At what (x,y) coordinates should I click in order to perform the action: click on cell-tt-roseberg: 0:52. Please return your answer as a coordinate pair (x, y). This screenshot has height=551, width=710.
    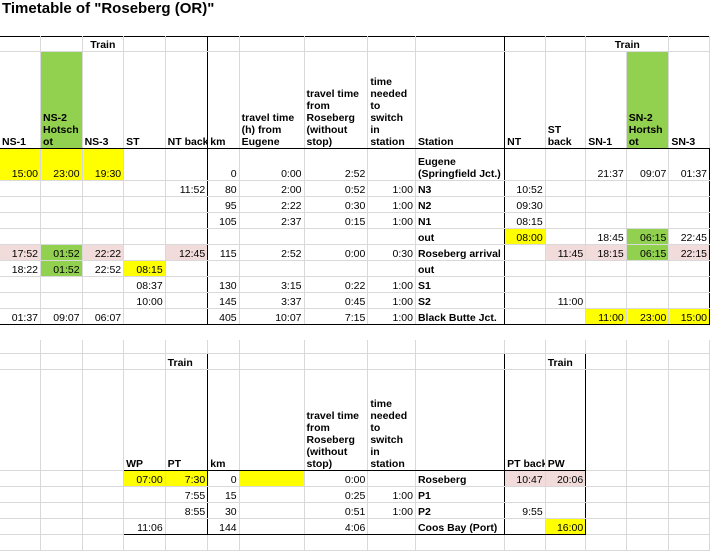
    Looking at the image, I should click on (336, 188).